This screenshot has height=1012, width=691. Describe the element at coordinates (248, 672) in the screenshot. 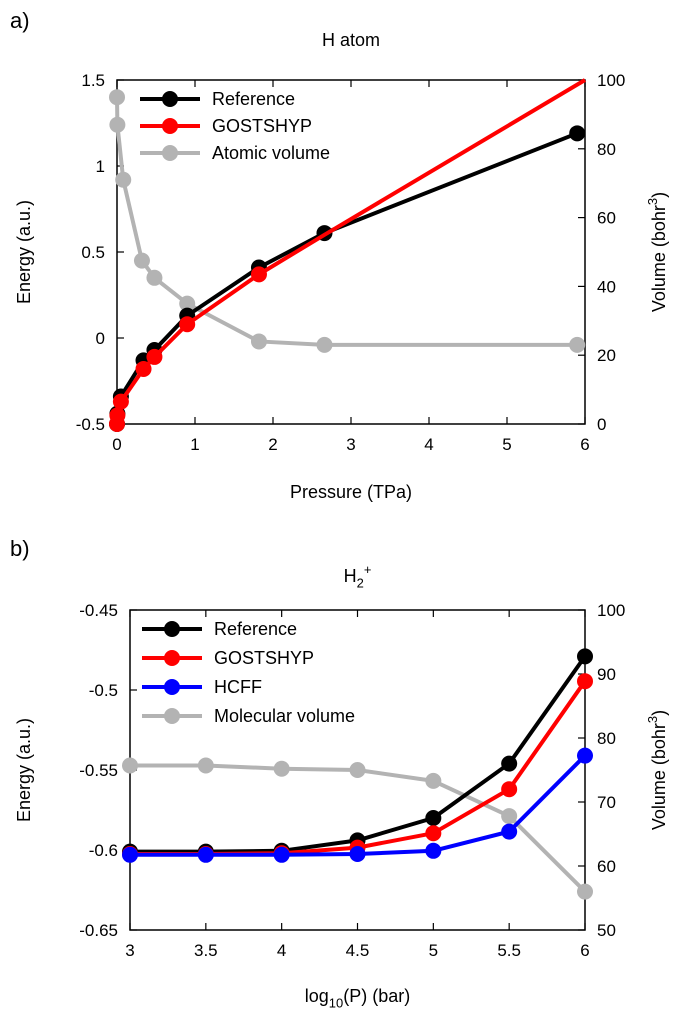

I see `legend: Reference GOSTSHYP HCFF Molecular volume` at that location.